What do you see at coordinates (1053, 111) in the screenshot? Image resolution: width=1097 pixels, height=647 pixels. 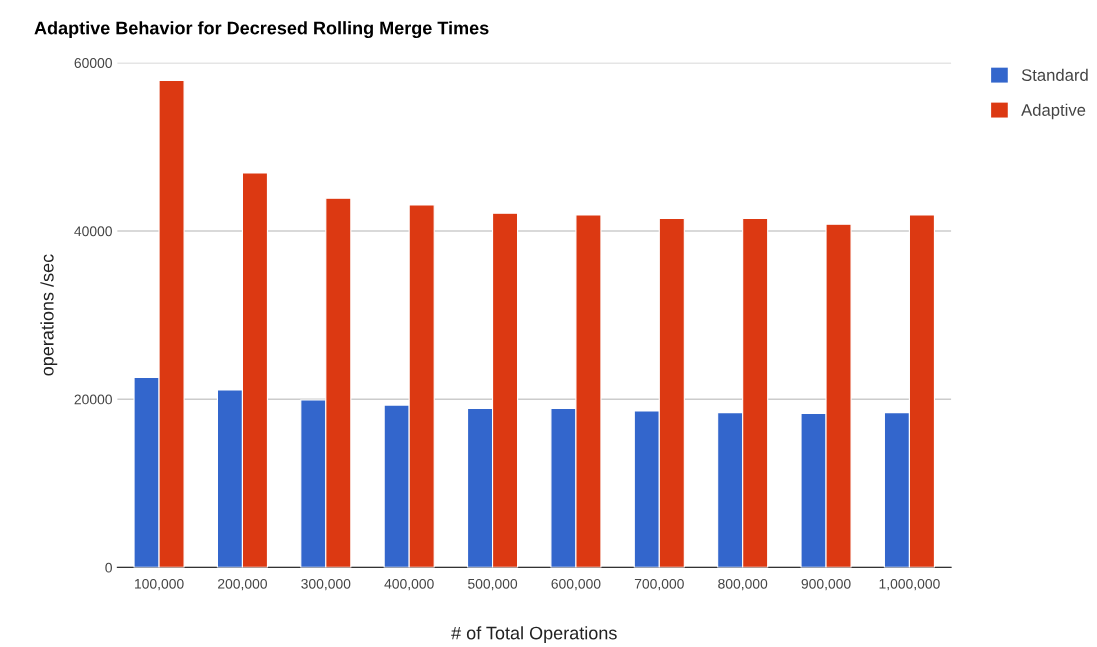 I see `legend-label: Adaptive` at bounding box center [1053, 111].